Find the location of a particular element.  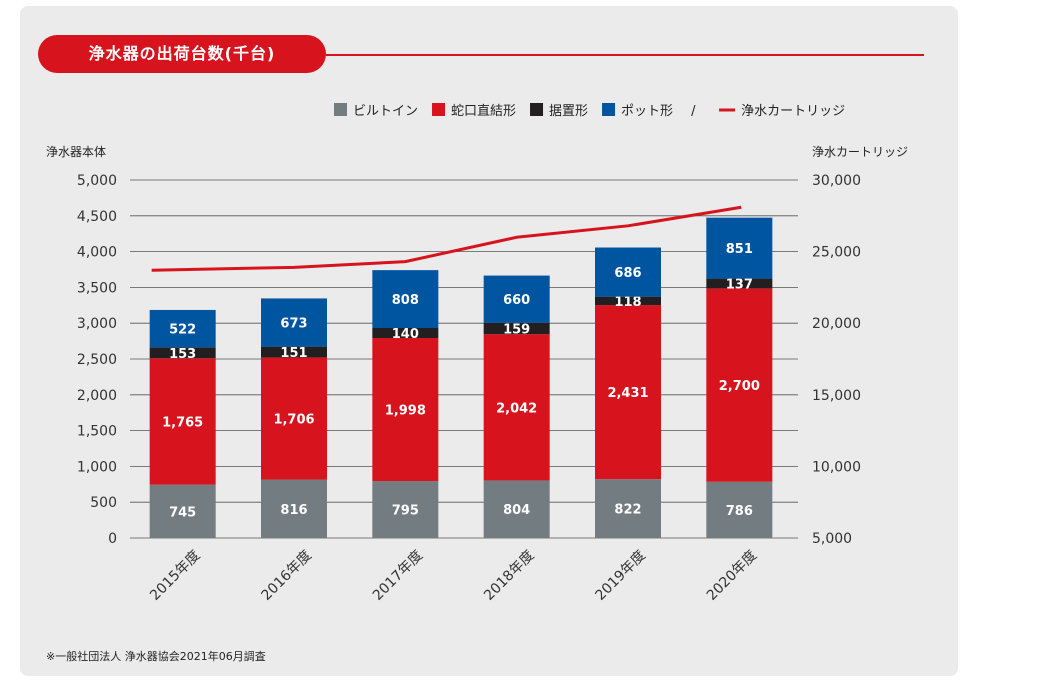

data-label: 822 is located at coordinates (627, 510).